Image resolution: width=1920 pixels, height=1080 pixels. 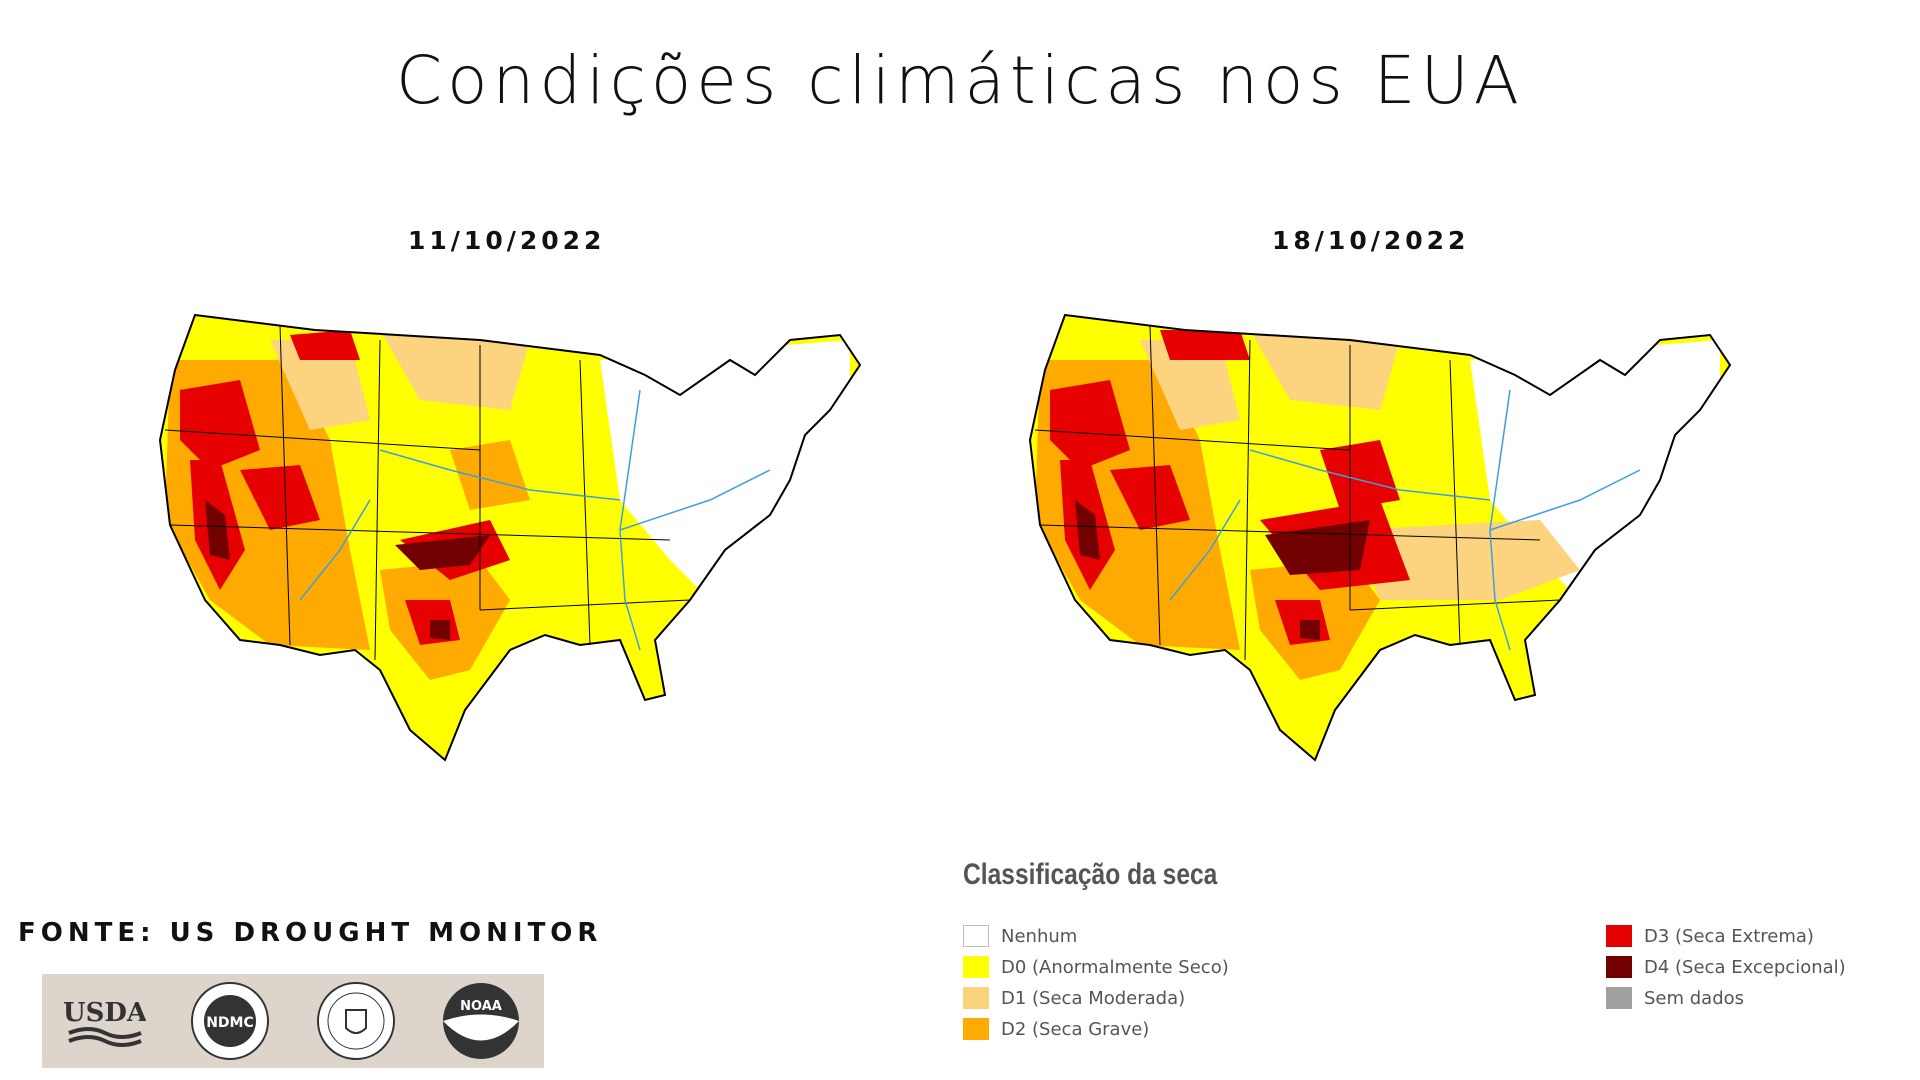 I want to click on legend-item-d2: D2 (Seca Grave), so click(x=1056, y=1029).